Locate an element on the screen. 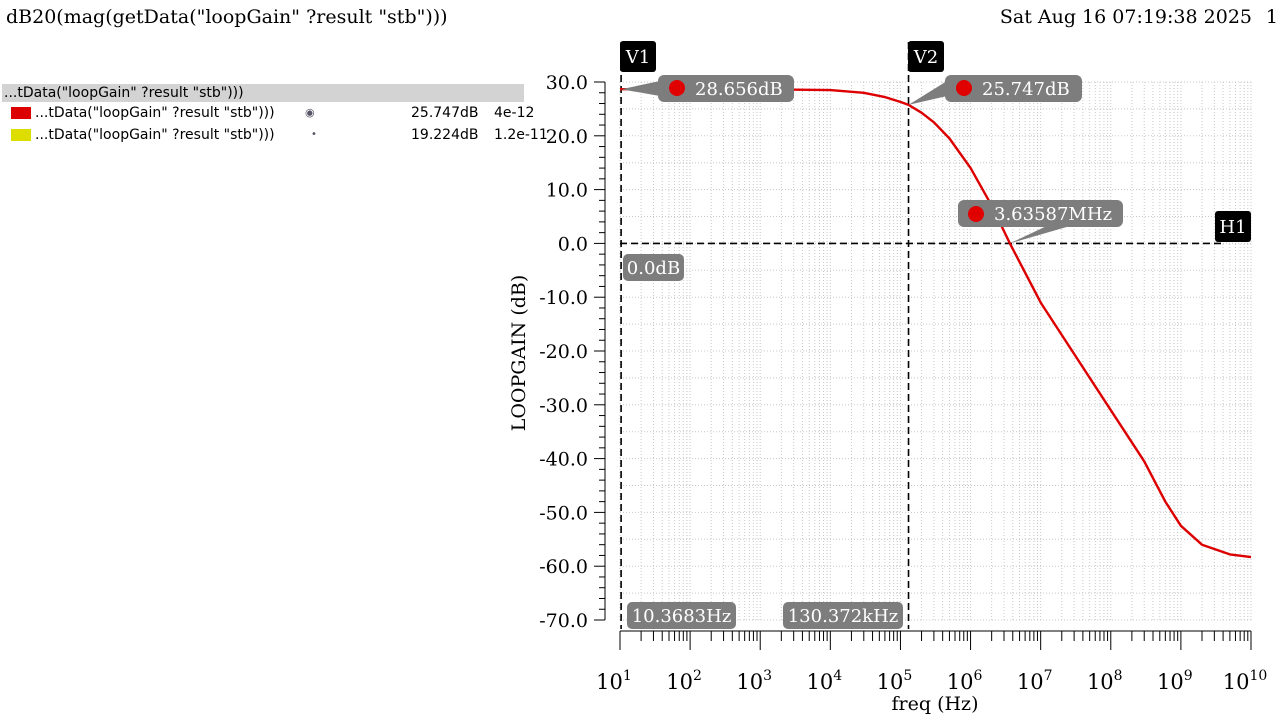  legend-header: ...tData("loopGain" ?result "stb"))) is located at coordinates (263, 93).